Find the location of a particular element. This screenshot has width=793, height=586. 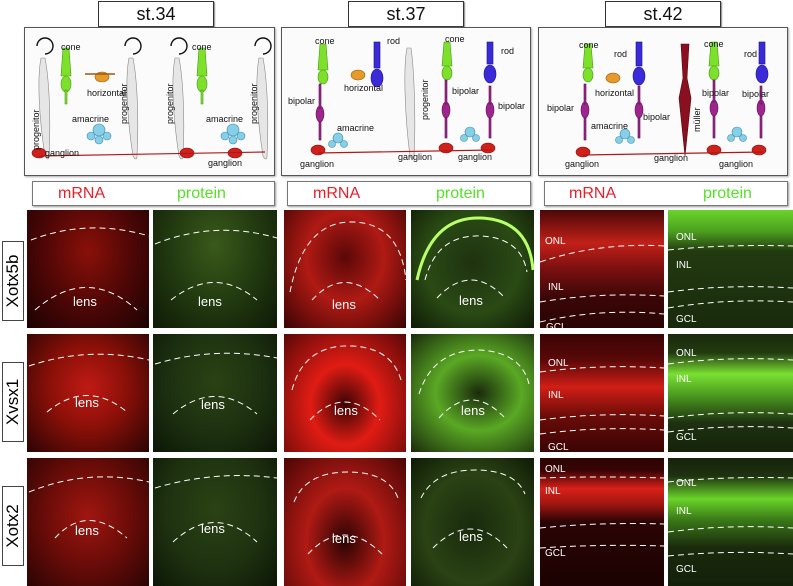

header-box-34: mRNA protein is located at coordinates (153, 193).